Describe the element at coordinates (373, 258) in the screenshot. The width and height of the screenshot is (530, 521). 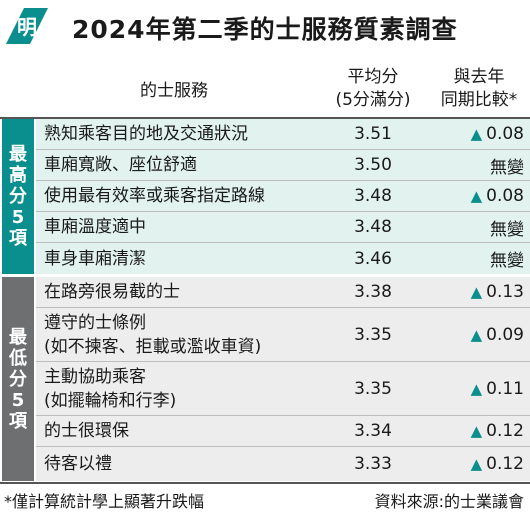
I see `average-score: 3.46` at that location.